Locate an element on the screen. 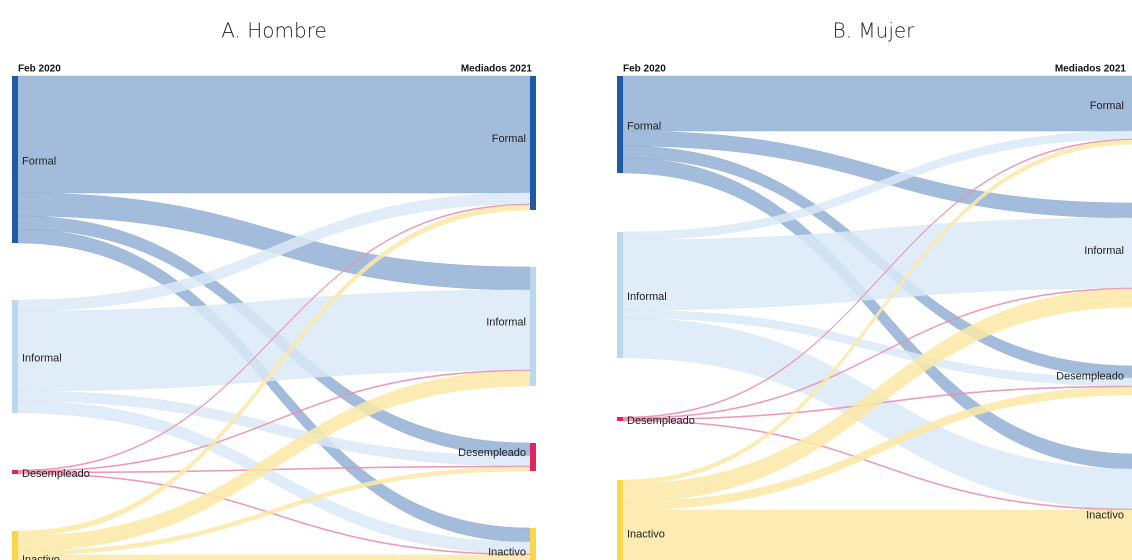 This screenshot has height=560, width=1132. panel-title: A. Hombre is located at coordinates (274, 31).